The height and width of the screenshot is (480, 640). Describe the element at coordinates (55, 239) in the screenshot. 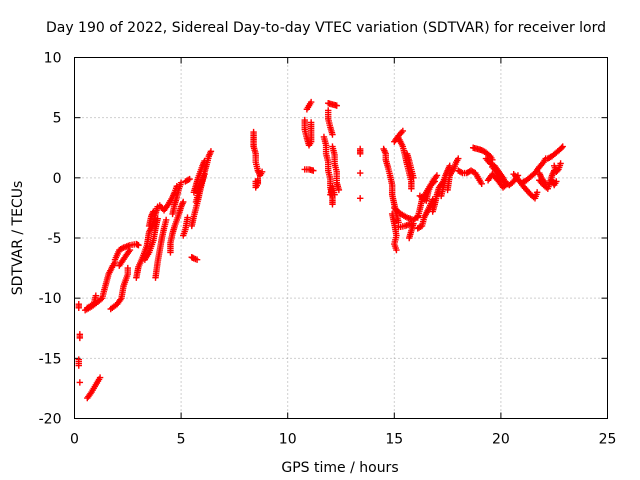

I see `y-tick-label: -5` at that location.